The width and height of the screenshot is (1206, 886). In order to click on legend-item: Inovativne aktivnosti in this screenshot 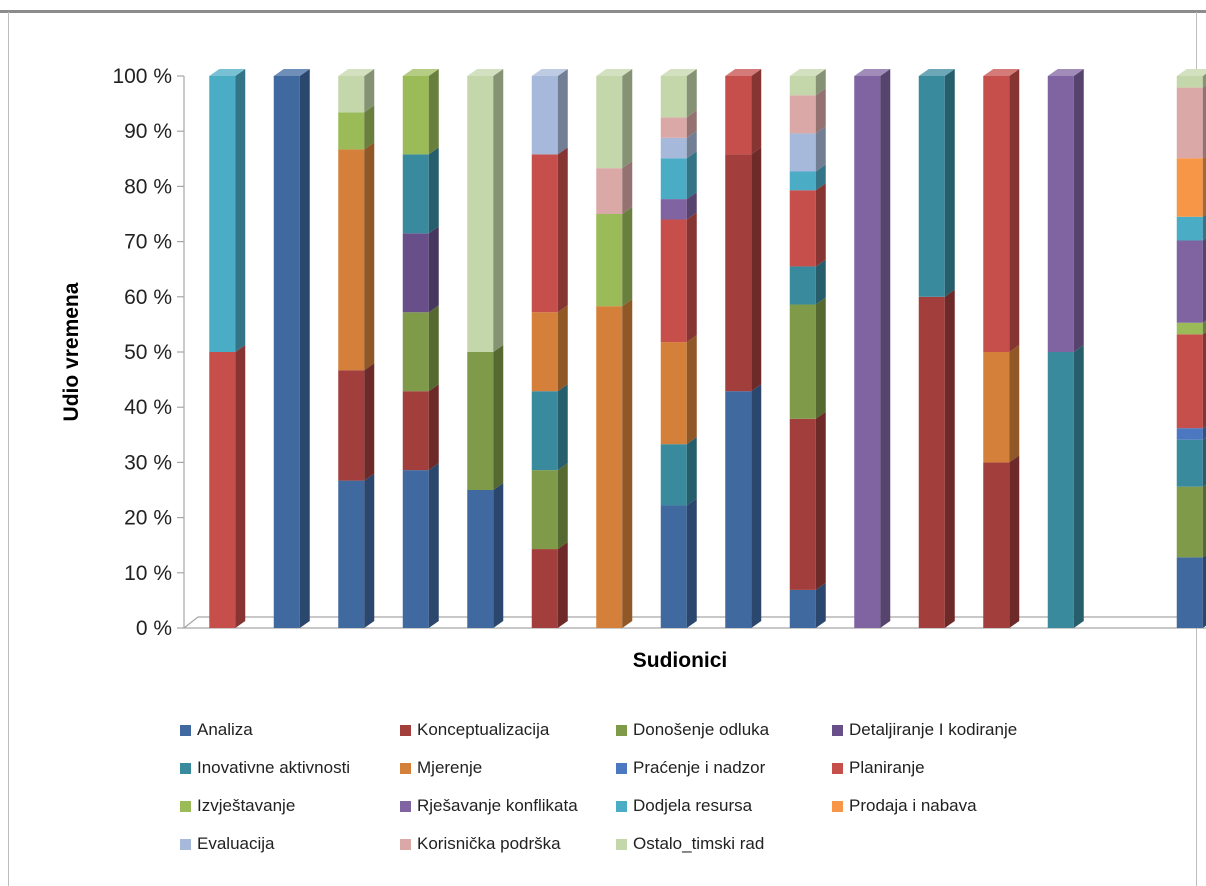, I will do `click(265, 768)`.